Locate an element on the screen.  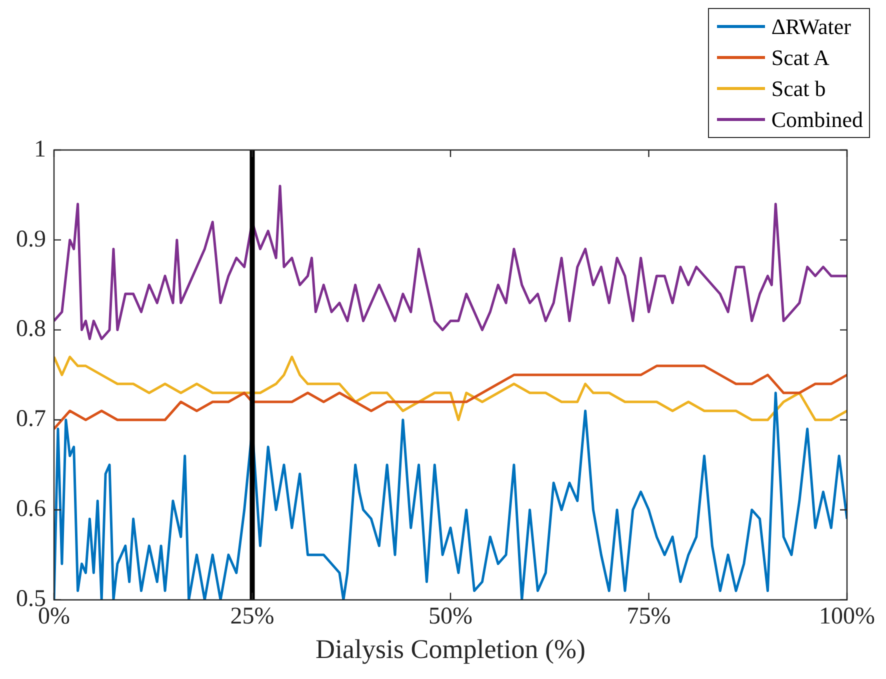
legend-label: Scat b is located at coordinates (798, 89).